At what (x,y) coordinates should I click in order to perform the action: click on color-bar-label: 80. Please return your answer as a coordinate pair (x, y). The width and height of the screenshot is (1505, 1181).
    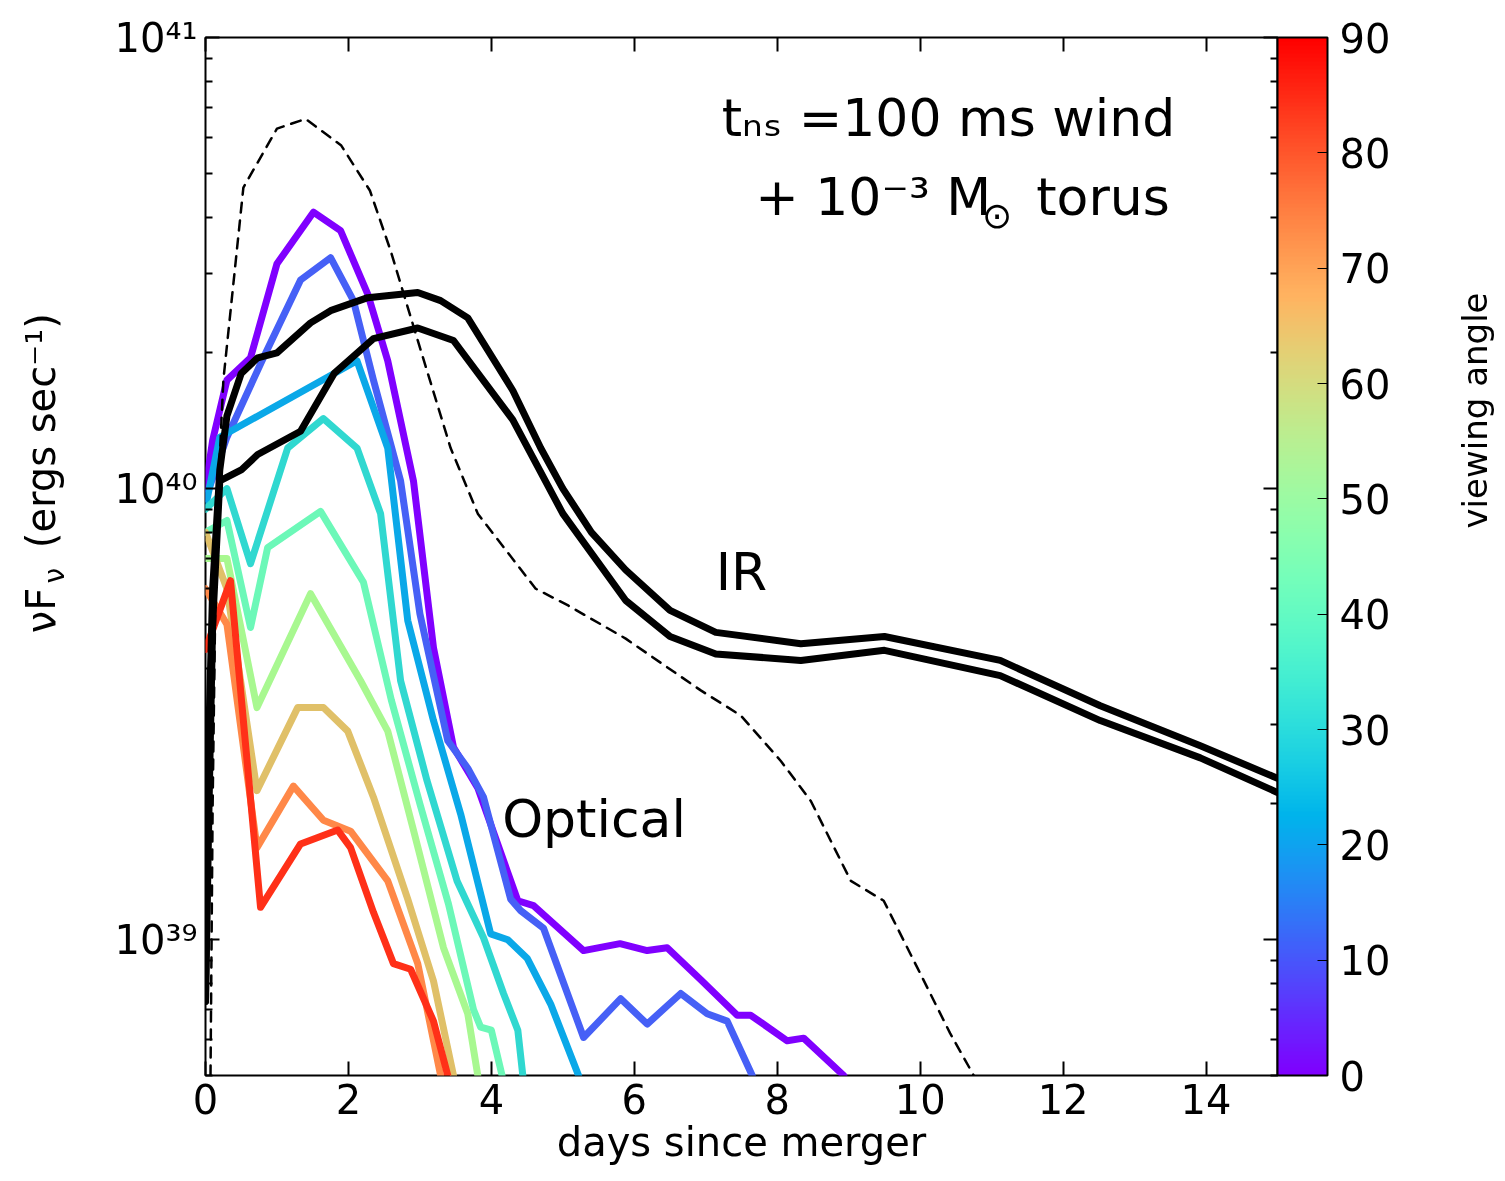
    Looking at the image, I should click on (1365, 153).